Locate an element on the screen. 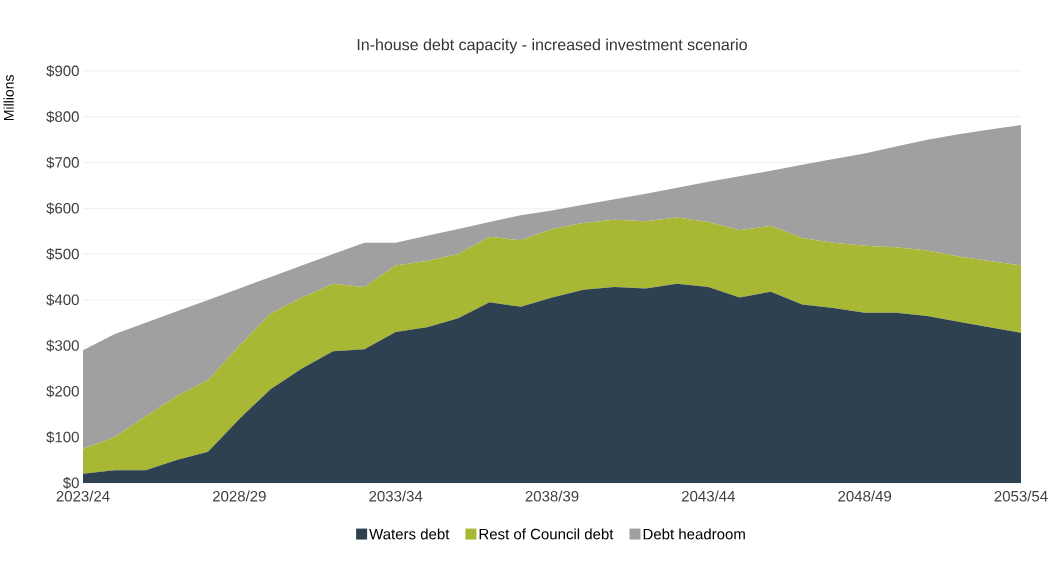 The image size is (1063, 569). x-tick-label: 2043/44 is located at coordinates (708, 496).